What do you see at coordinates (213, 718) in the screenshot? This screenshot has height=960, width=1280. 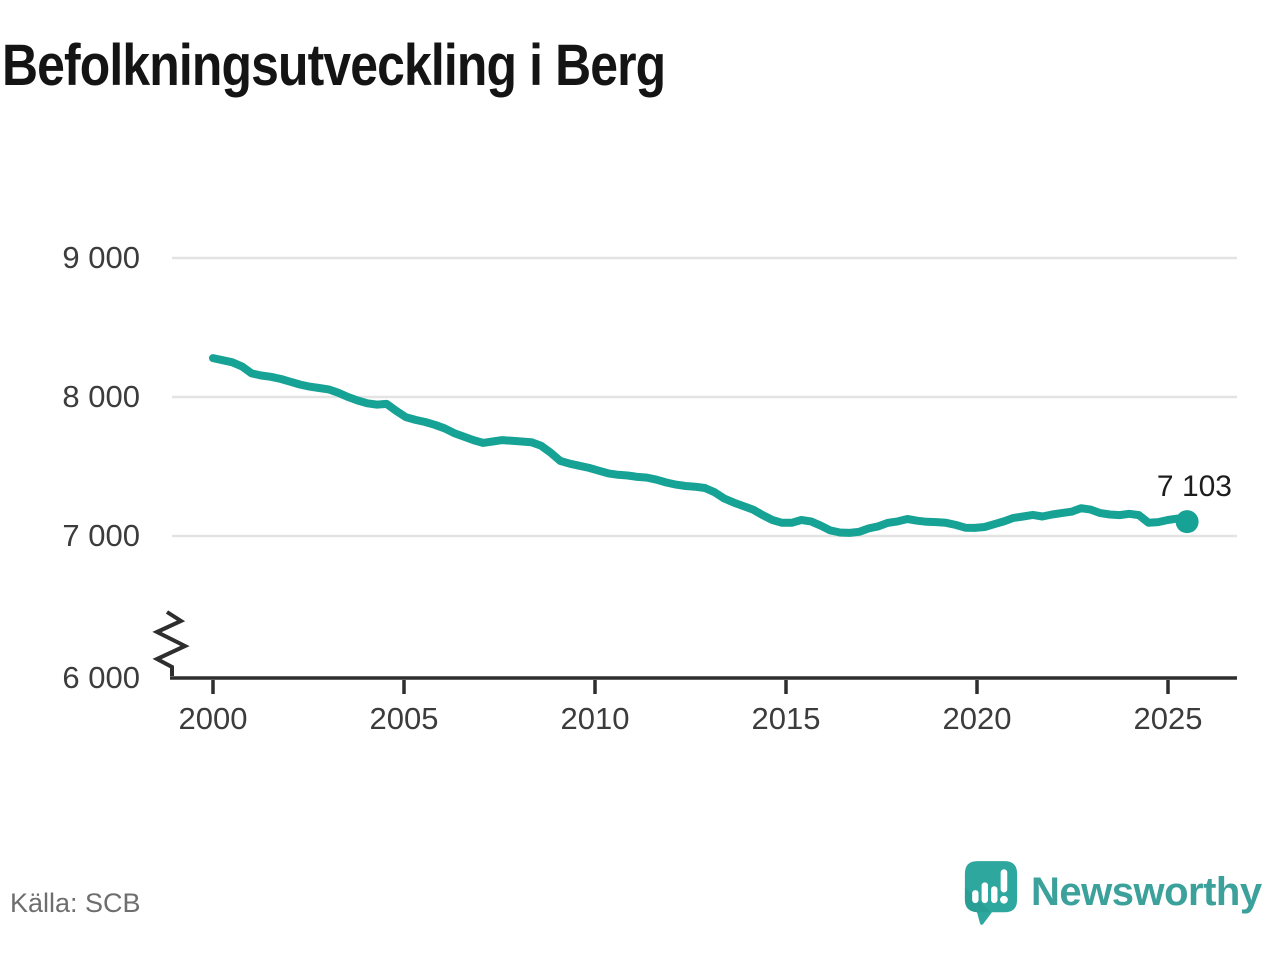 I see `x-tick-label: 2000` at bounding box center [213, 718].